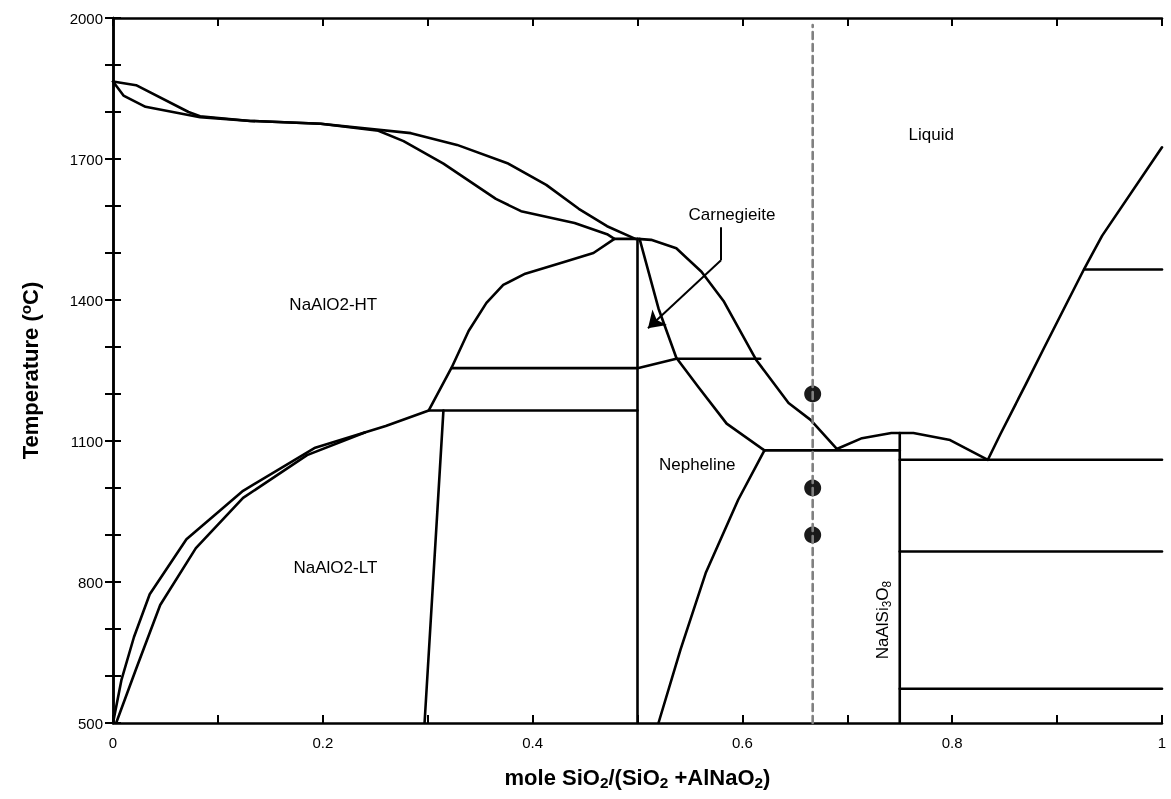 The height and width of the screenshot is (799, 1171). What do you see at coordinates (533, 742) in the screenshot?
I see `x-tick-label: 0.4` at bounding box center [533, 742].